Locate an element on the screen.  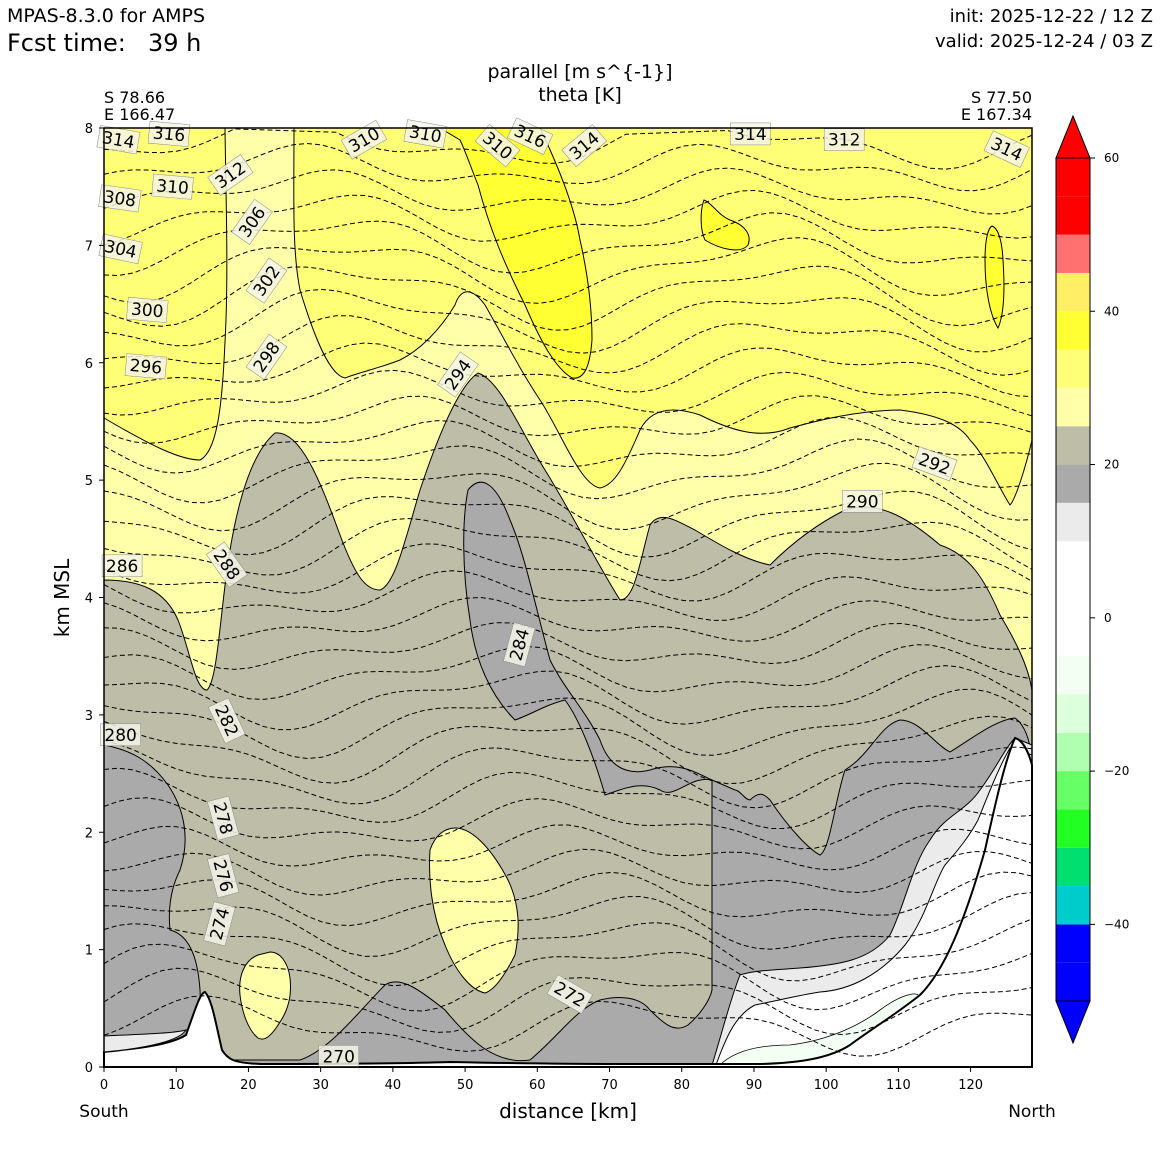
theta-label: 284 is located at coordinates (519, 644).